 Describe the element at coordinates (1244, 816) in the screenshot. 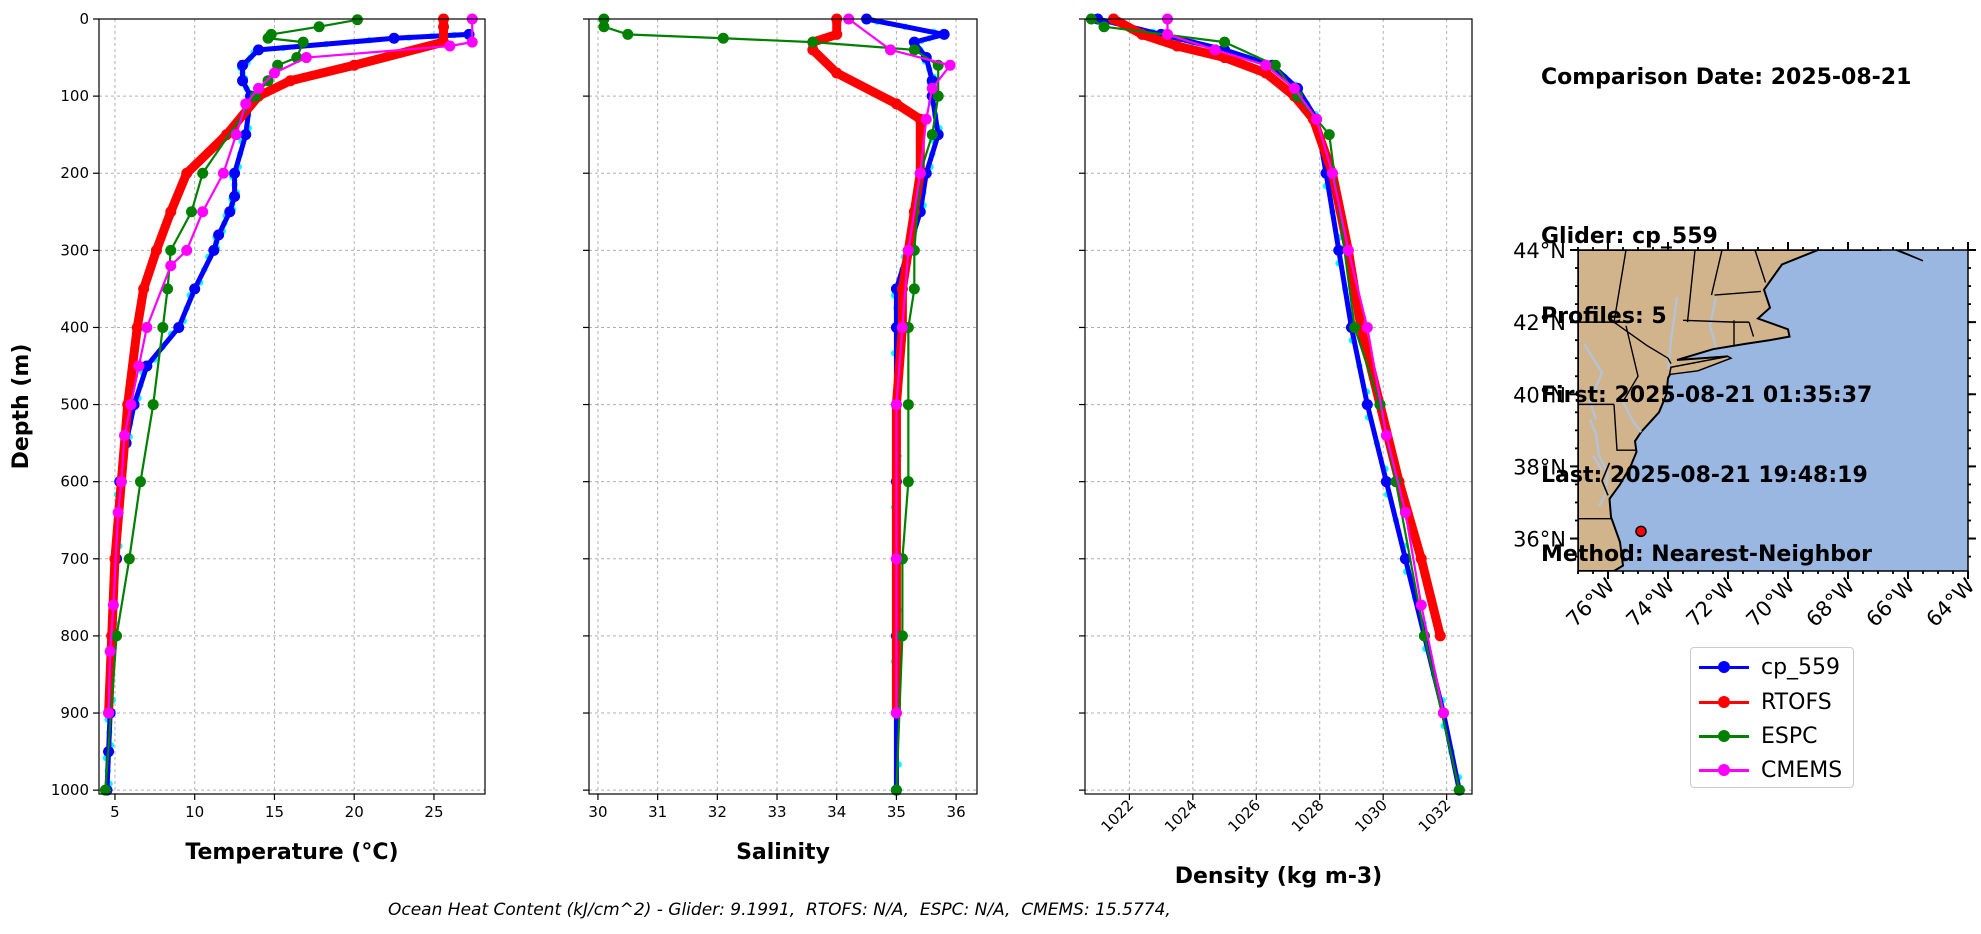

I see `x-tick-label: 1026` at that location.